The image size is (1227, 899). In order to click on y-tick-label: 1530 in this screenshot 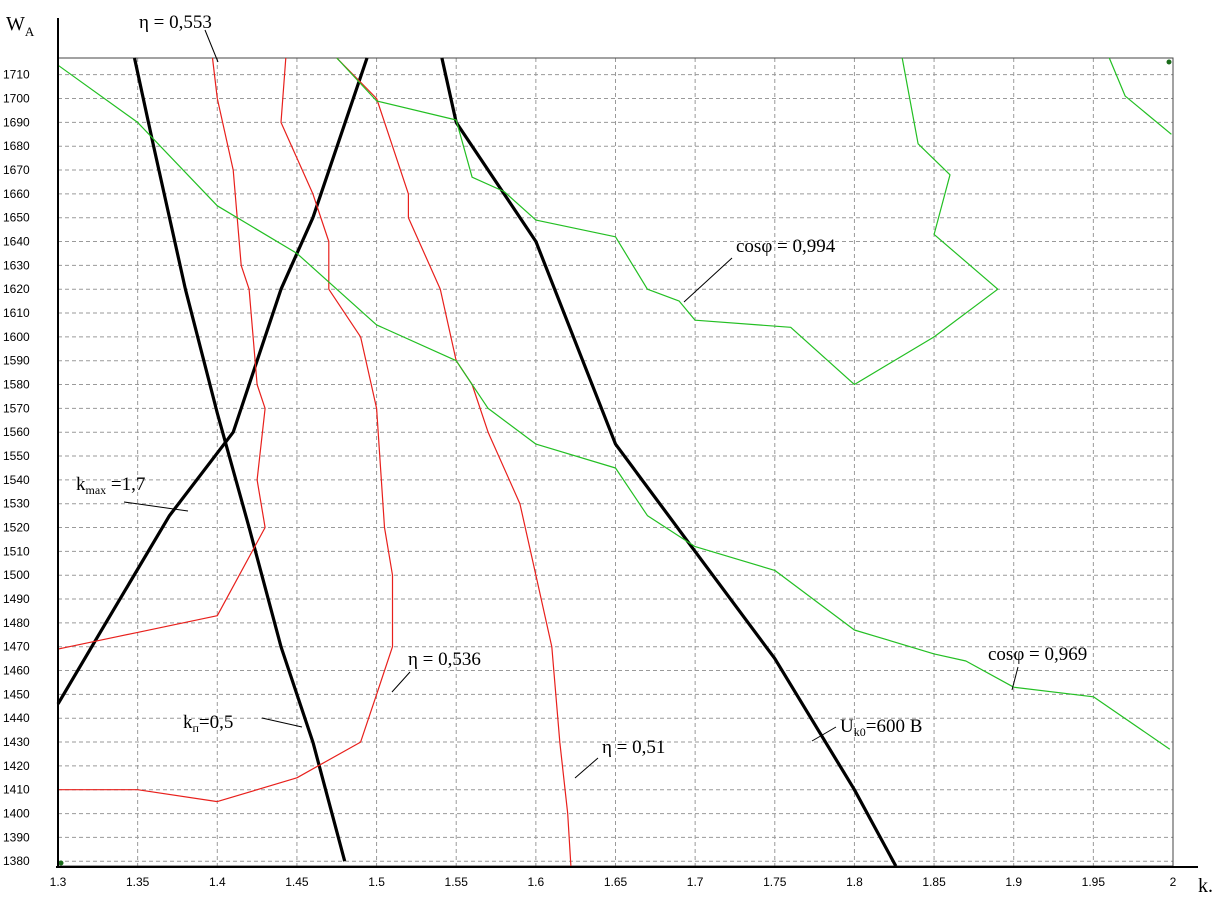, I will do `click(16, 504)`.